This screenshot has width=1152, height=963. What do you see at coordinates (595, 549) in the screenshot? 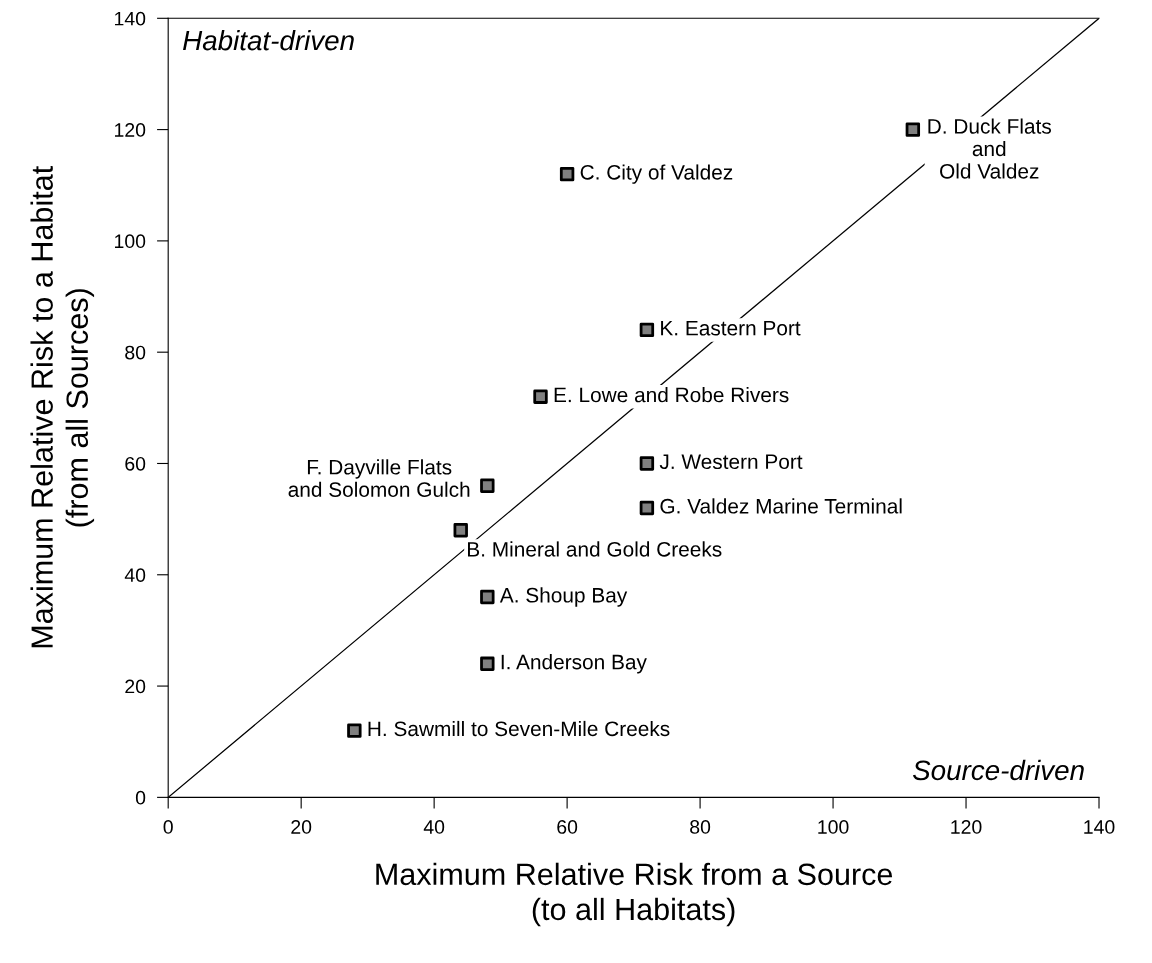
I see `annotation: B. Mineral and Gold Creeks` at bounding box center [595, 549].